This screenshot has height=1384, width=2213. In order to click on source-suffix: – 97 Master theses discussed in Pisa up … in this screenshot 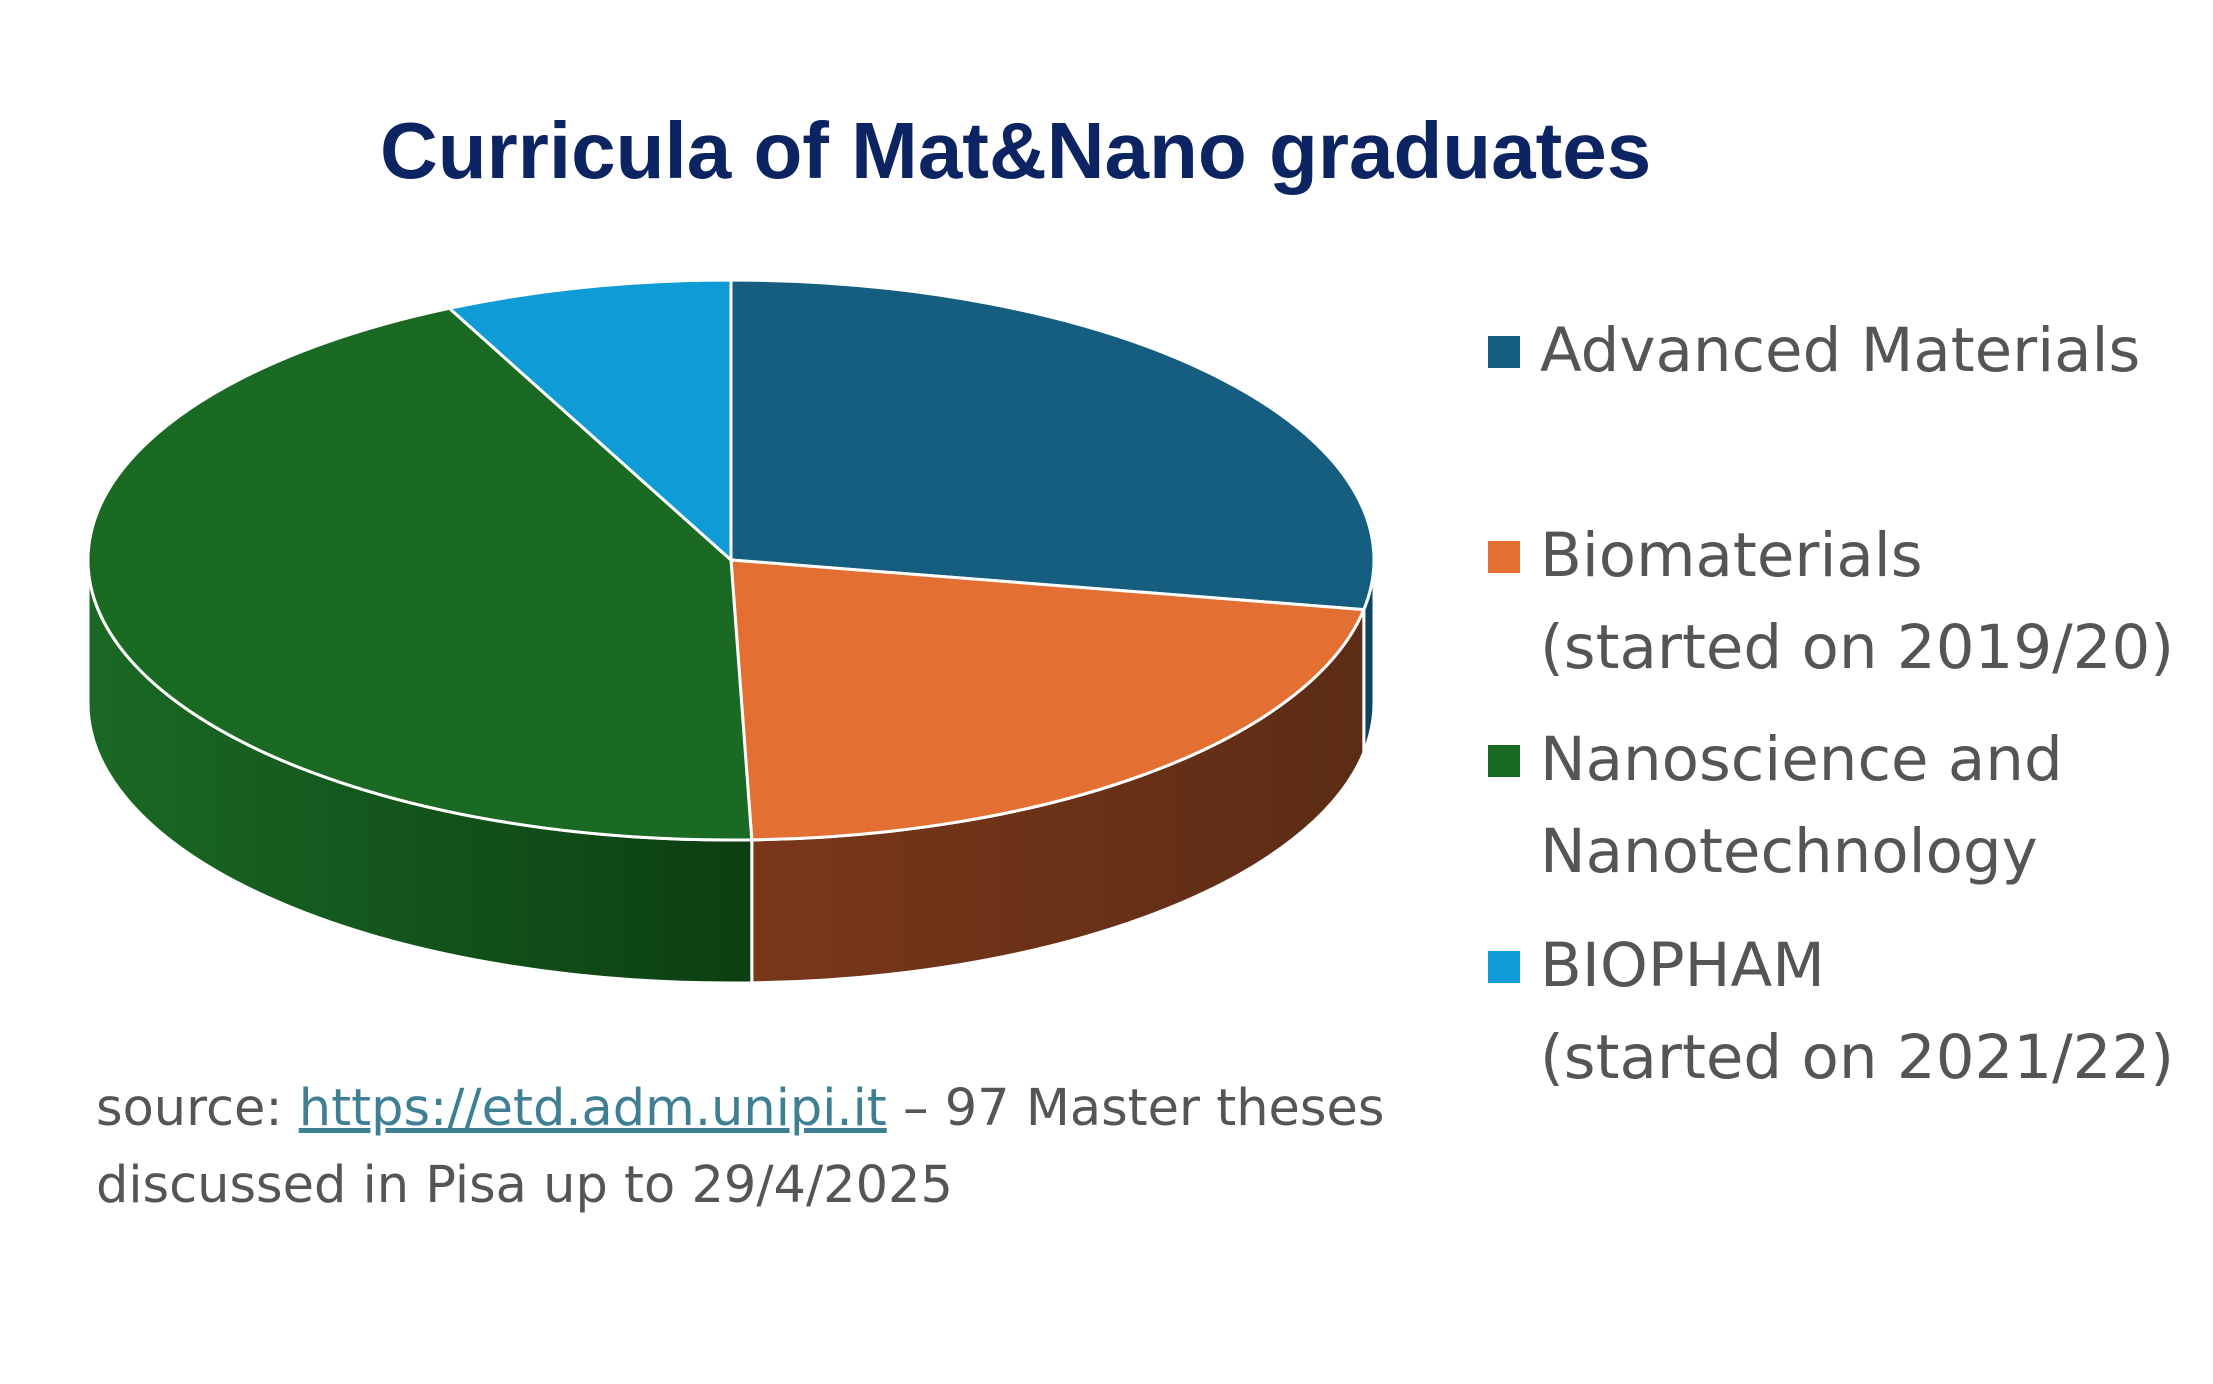, I will do `click(740, 1147)`.